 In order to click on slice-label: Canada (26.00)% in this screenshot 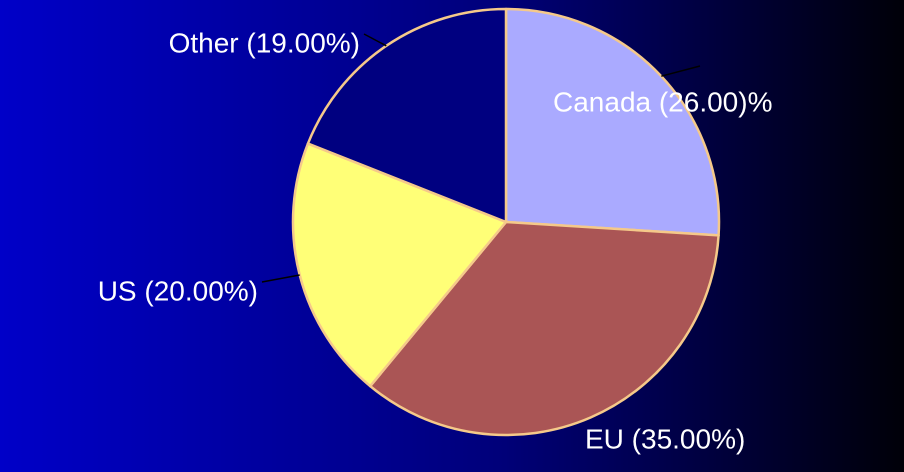, I will do `click(662, 101)`.